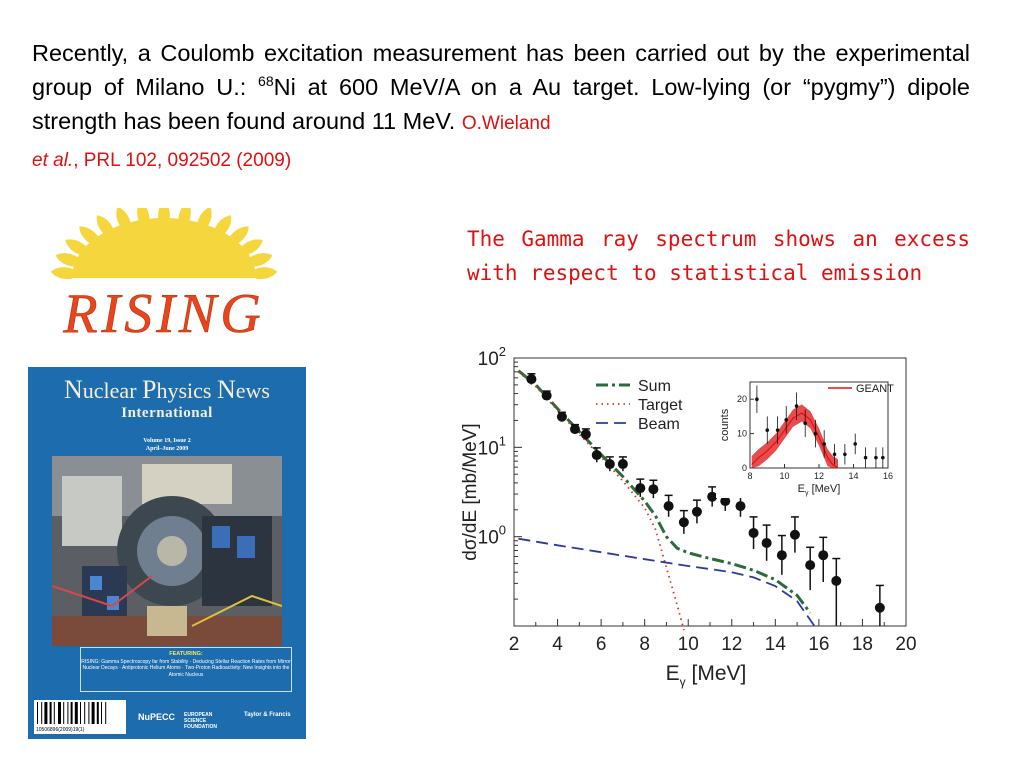 The image size is (1024, 768). Describe the element at coordinates (164, 244) in the screenshot. I see `sun-icon` at that location.